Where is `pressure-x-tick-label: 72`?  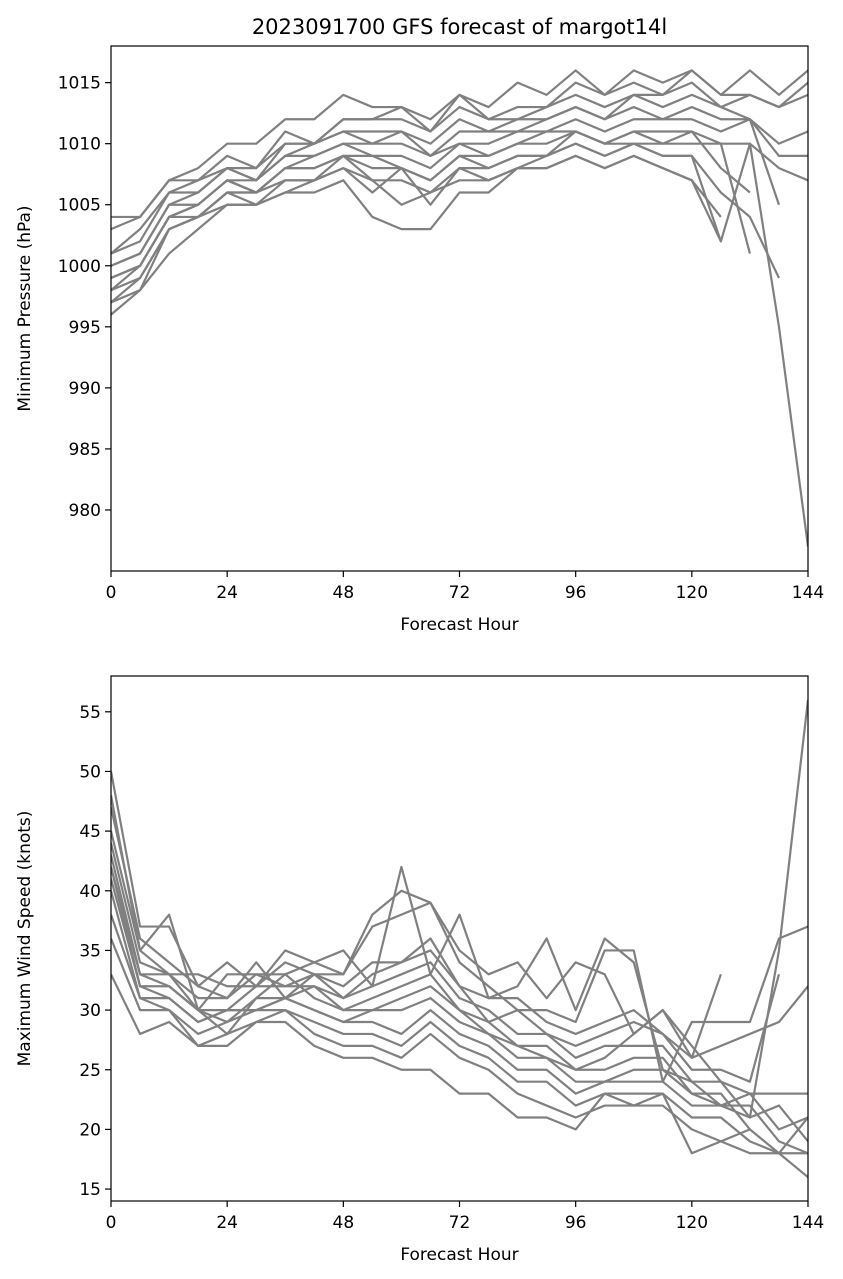
pressure-x-tick-label: 72 is located at coordinates (460, 593).